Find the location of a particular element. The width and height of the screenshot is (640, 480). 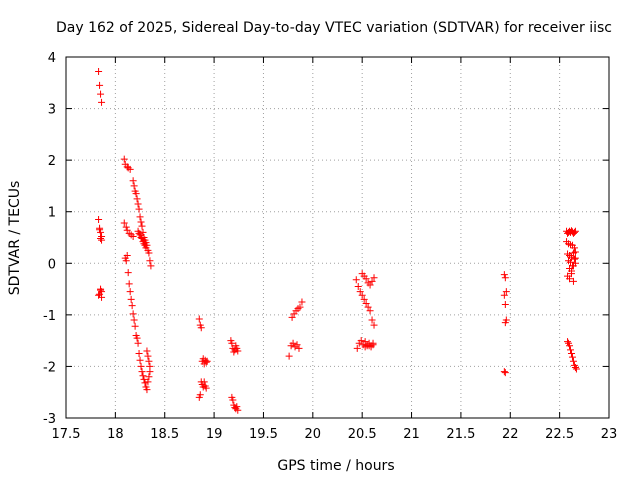

x-tick-label: 23 is located at coordinates (609, 434).